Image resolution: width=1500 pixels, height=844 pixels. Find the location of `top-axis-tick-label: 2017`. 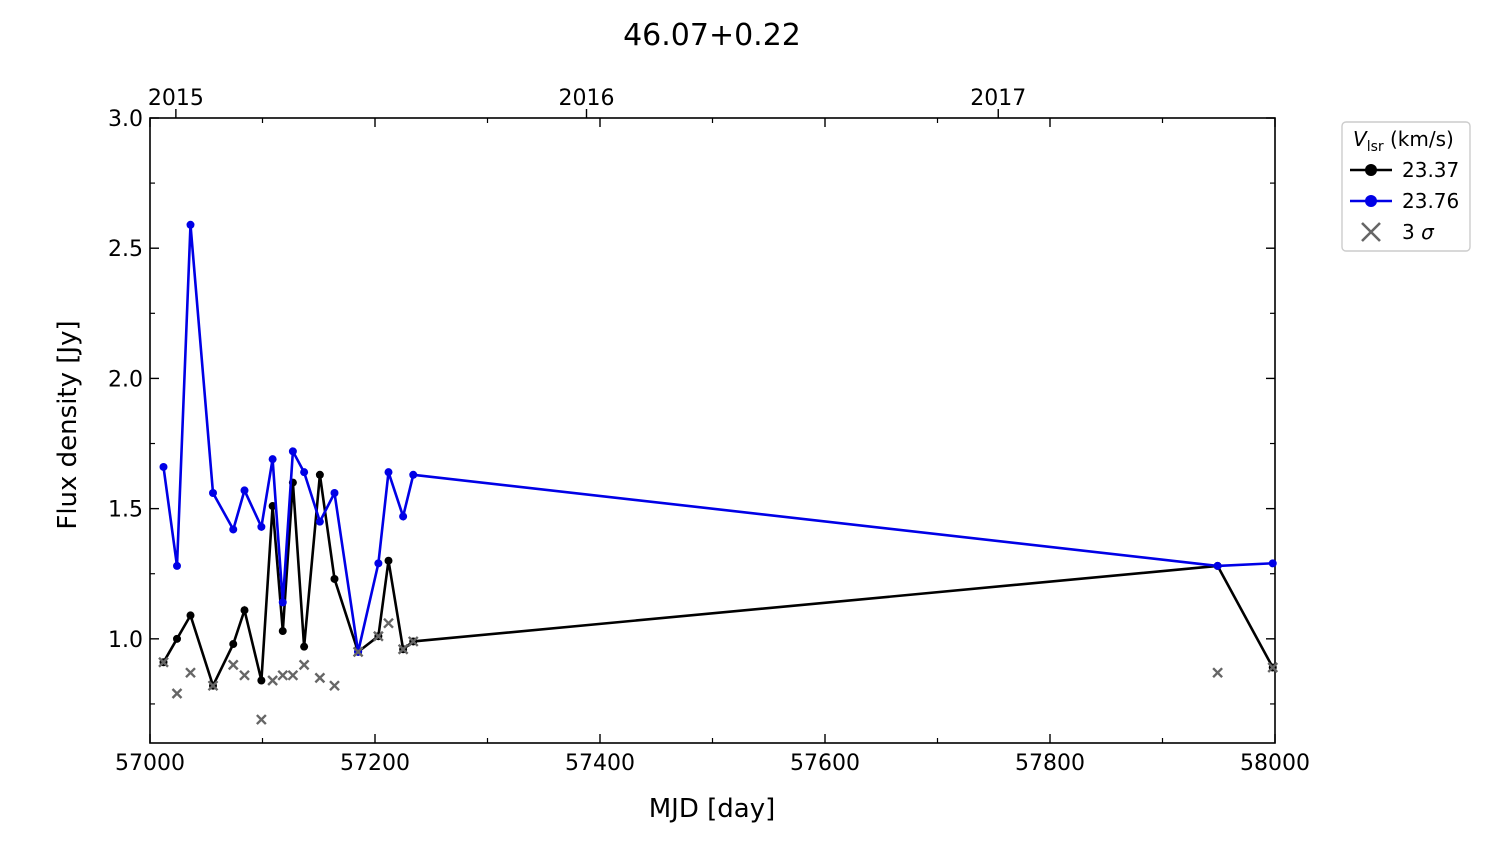

top-axis-tick-label: 2017 is located at coordinates (998, 98).